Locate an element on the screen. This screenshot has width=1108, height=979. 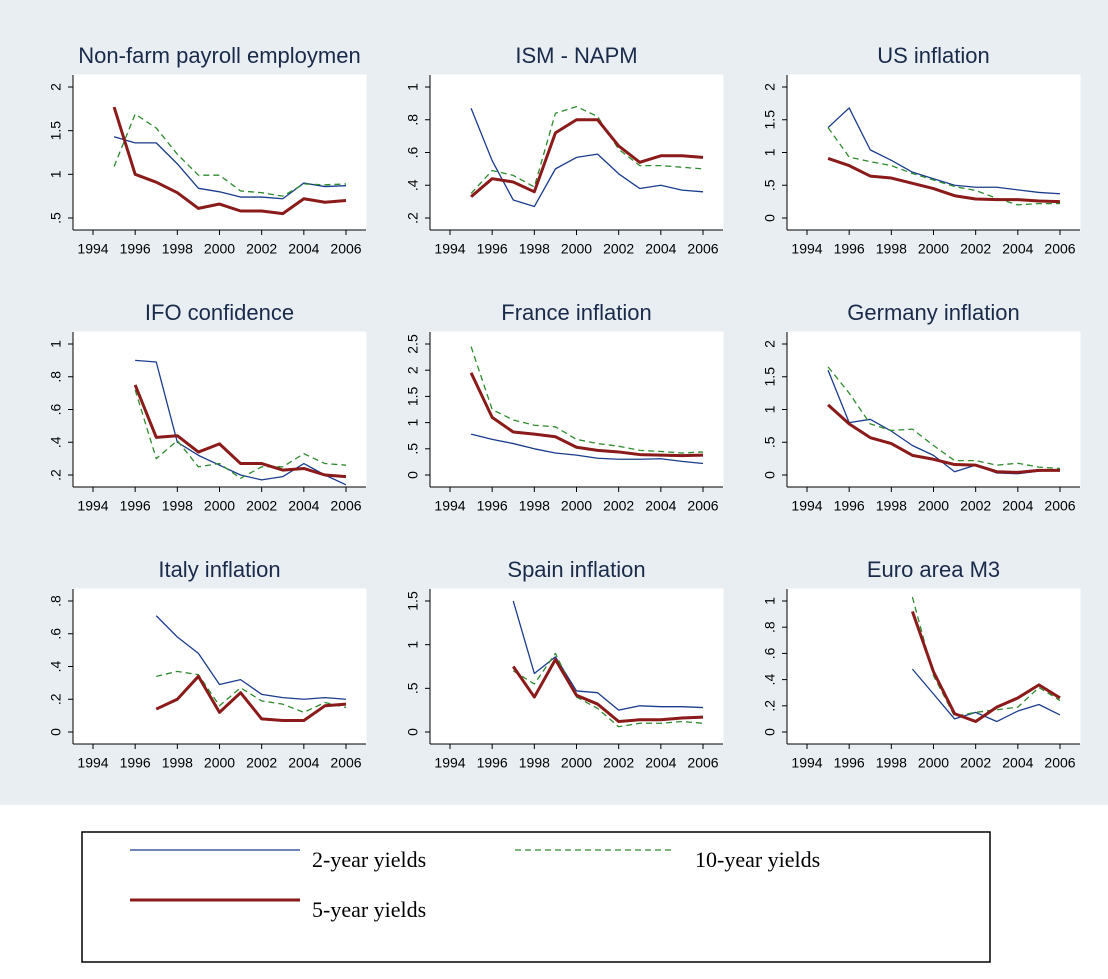
chart-title: Non-farm payroll employmen is located at coordinates (219, 55).